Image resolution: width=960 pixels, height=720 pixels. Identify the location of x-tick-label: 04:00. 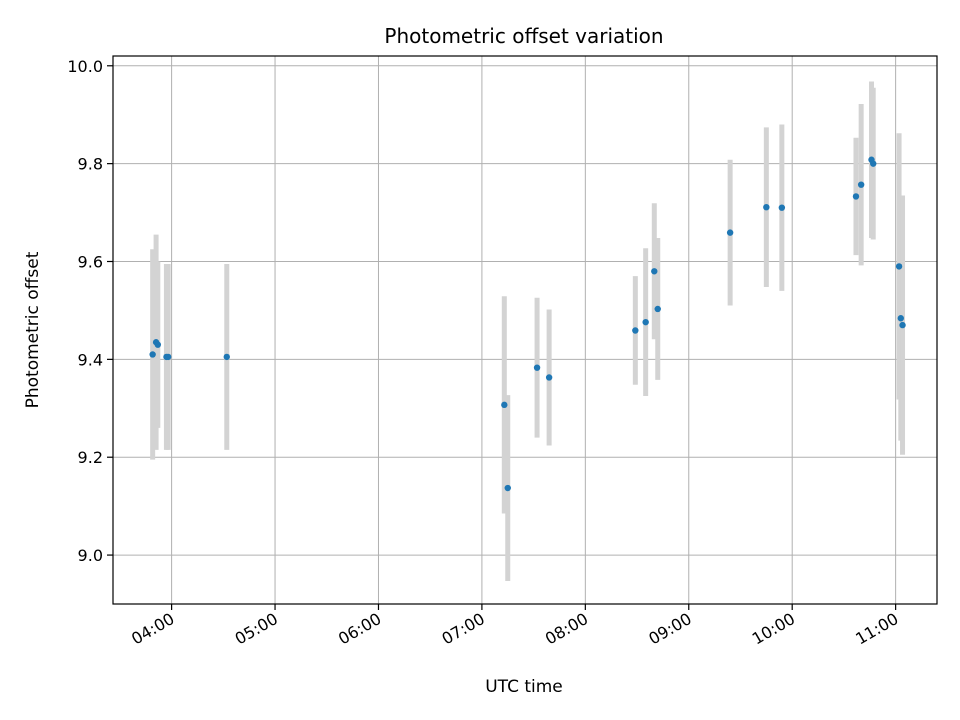
(152, 629).